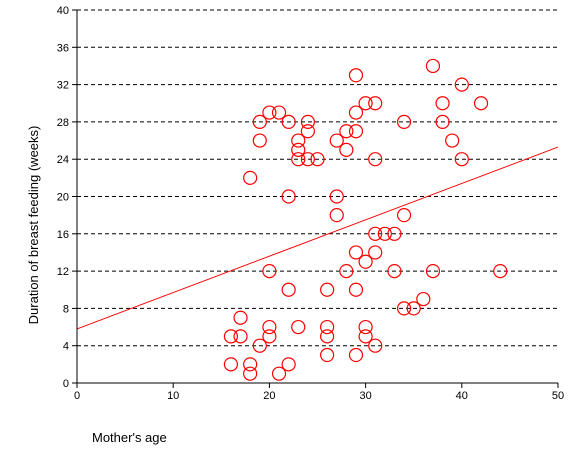 This screenshot has width=581, height=458. I want to click on y-tick-label: 28, so click(63, 123).